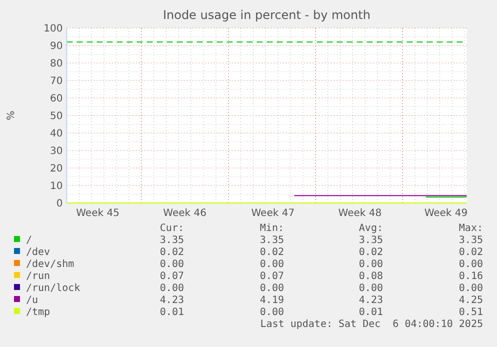 This screenshot has height=347, width=497. Describe the element at coordinates (360, 213) in the screenshot. I see `x-tick-label: Week 48` at that location.